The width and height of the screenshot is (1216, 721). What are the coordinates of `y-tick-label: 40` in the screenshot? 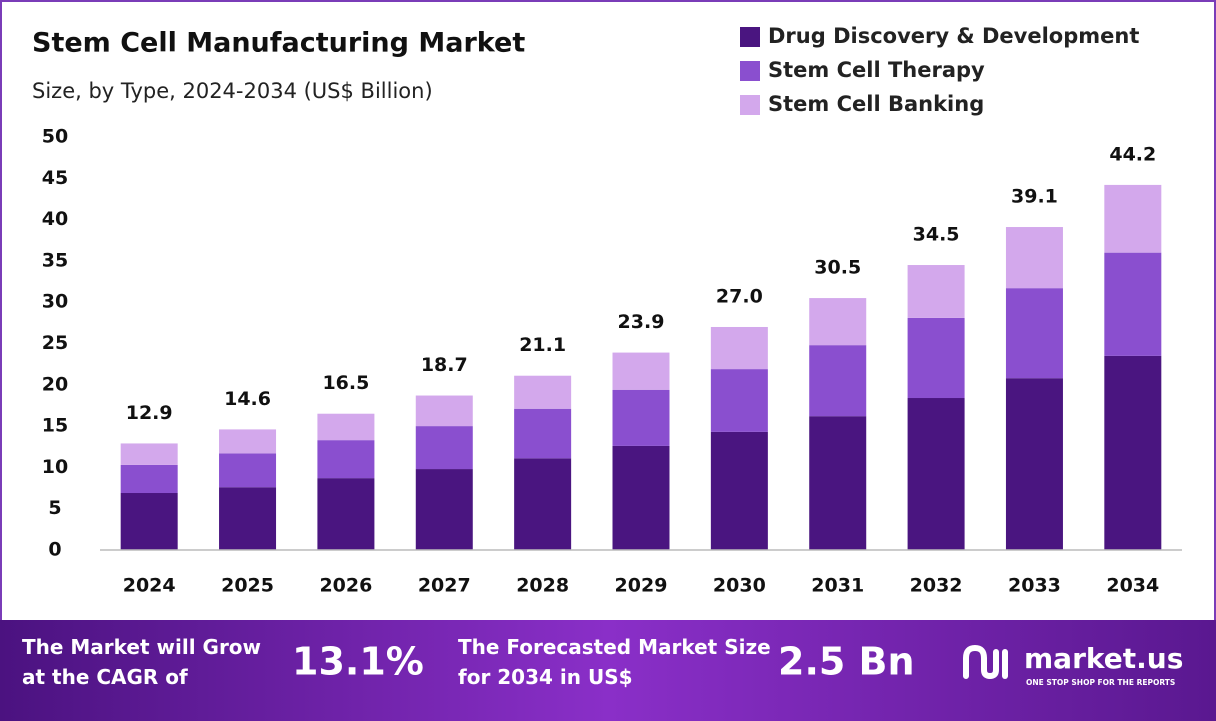 It's located at (55, 219).